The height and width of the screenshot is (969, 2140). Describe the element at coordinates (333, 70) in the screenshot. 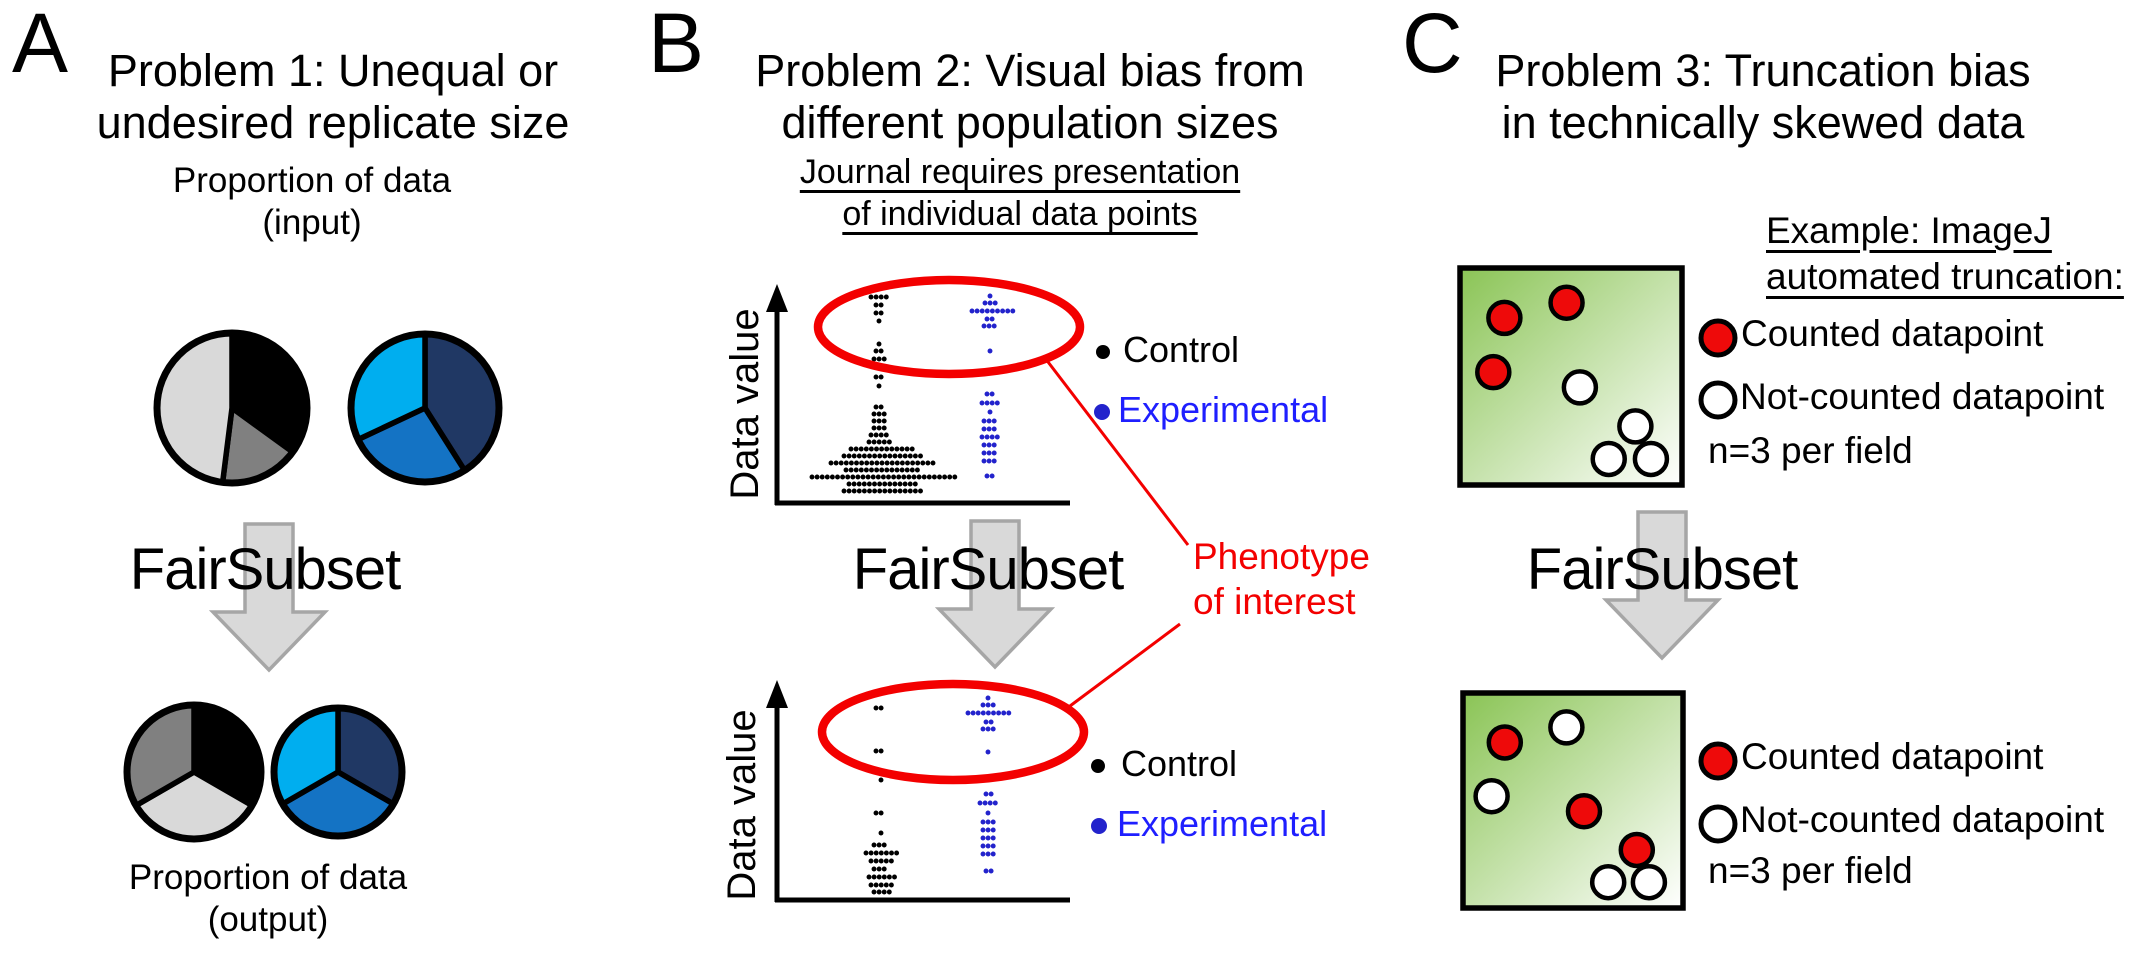

I see `panel-a-title-line1: Problem 1: Unequal or` at that location.